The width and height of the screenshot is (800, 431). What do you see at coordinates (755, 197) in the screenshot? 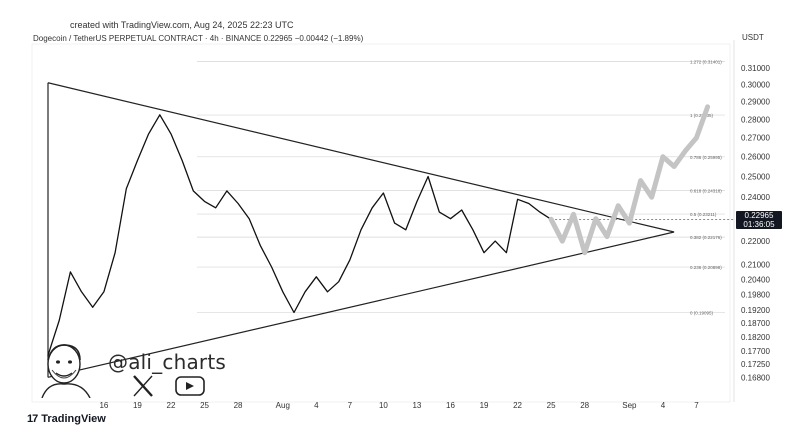
I see `y-tick-label: 0.24000` at bounding box center [755, 197].